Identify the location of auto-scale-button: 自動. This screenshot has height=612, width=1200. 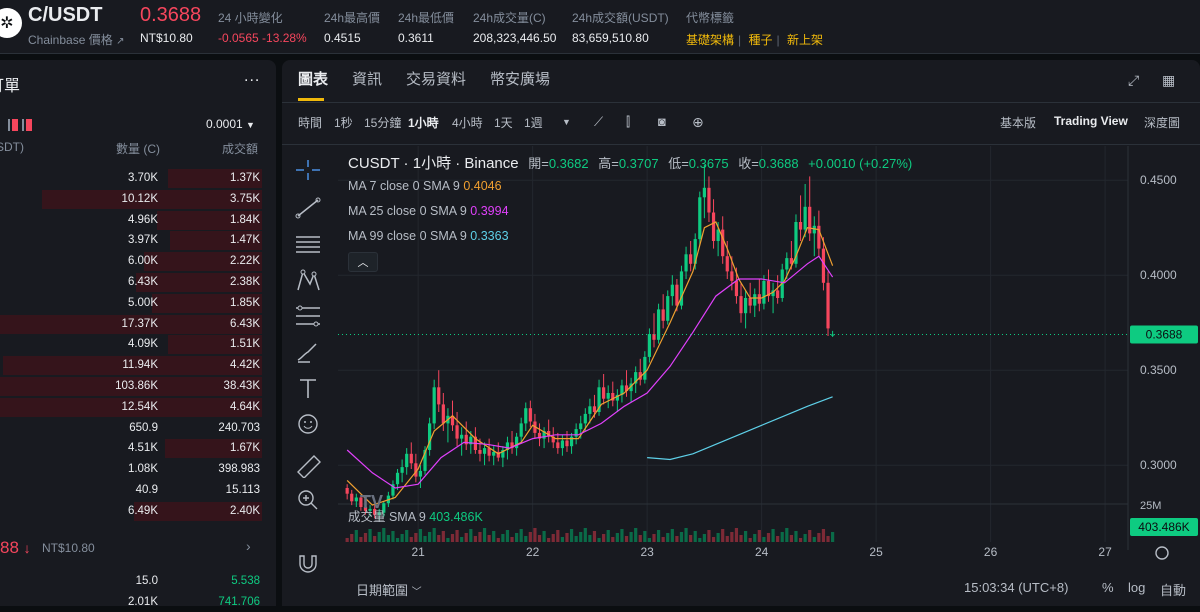
(1173, 590).